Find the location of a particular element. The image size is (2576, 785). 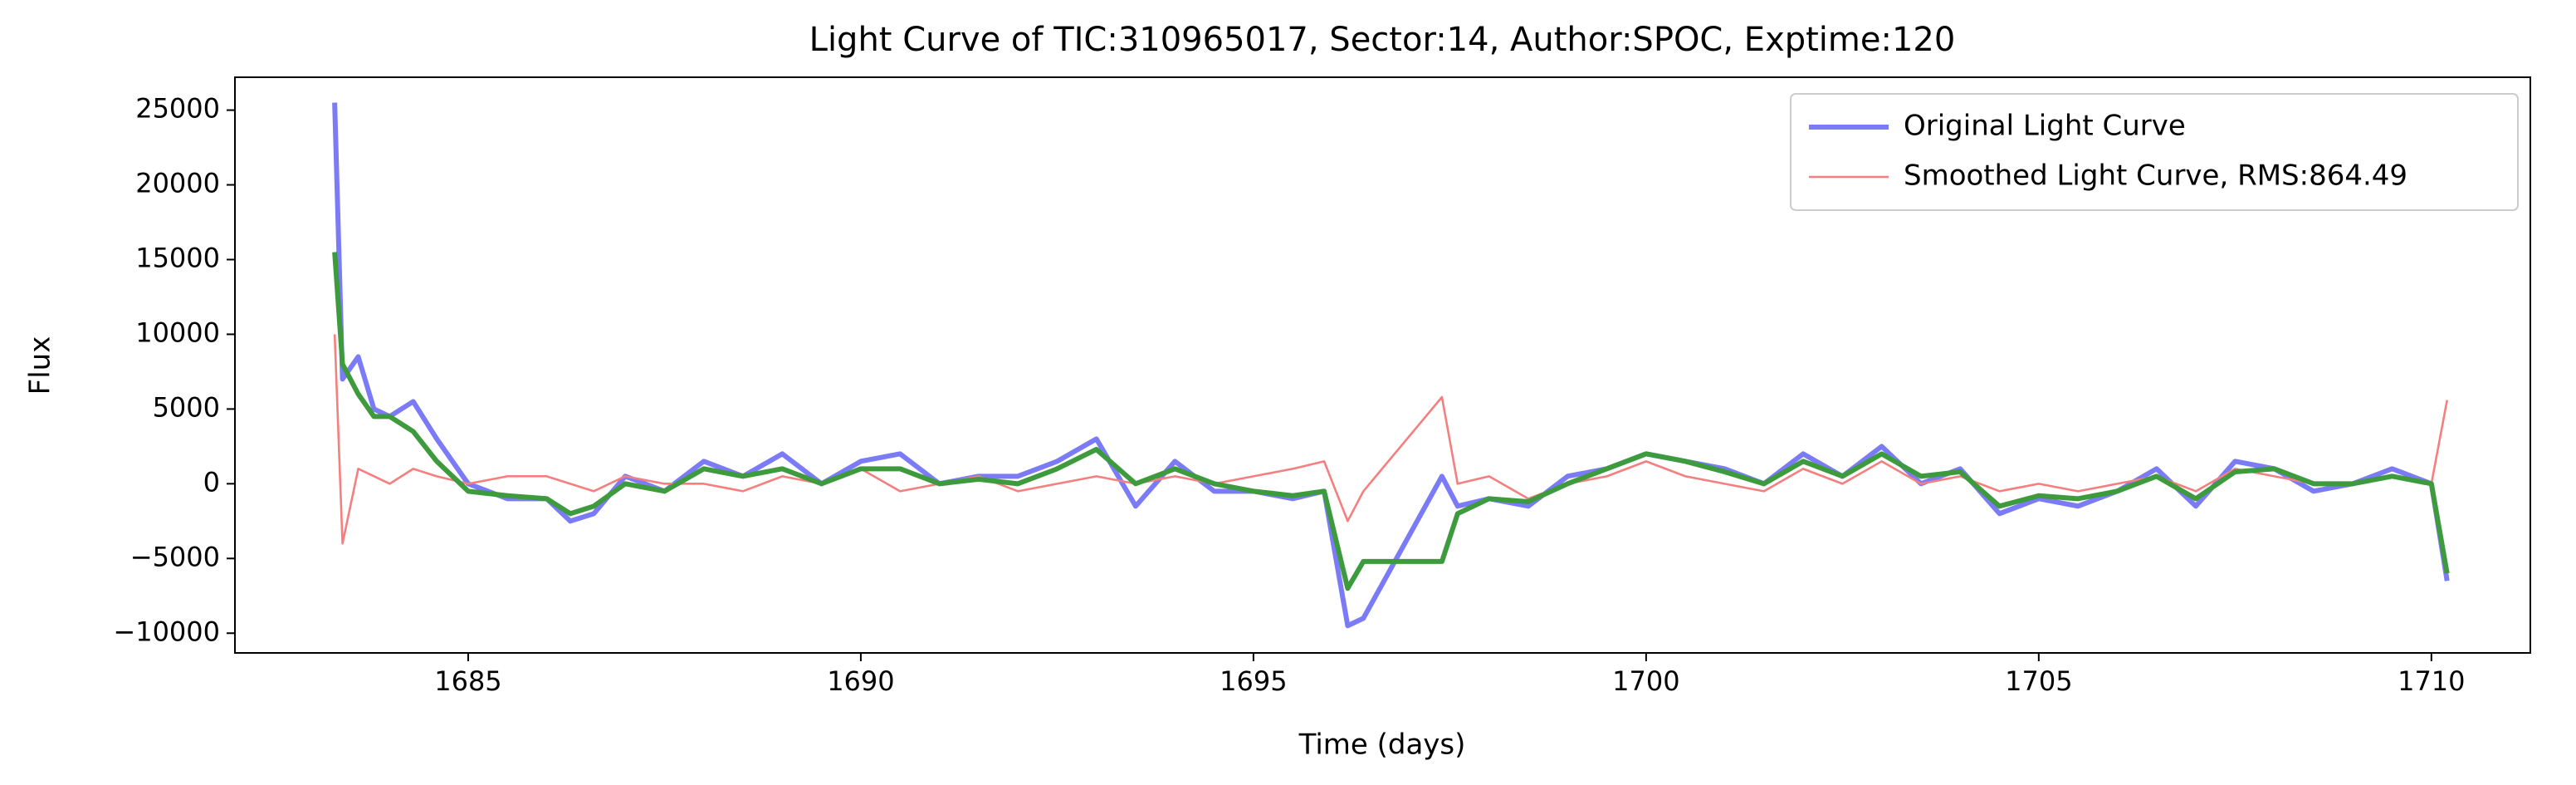

x-tick-label: 1685 is located at coordinates (467, 681).